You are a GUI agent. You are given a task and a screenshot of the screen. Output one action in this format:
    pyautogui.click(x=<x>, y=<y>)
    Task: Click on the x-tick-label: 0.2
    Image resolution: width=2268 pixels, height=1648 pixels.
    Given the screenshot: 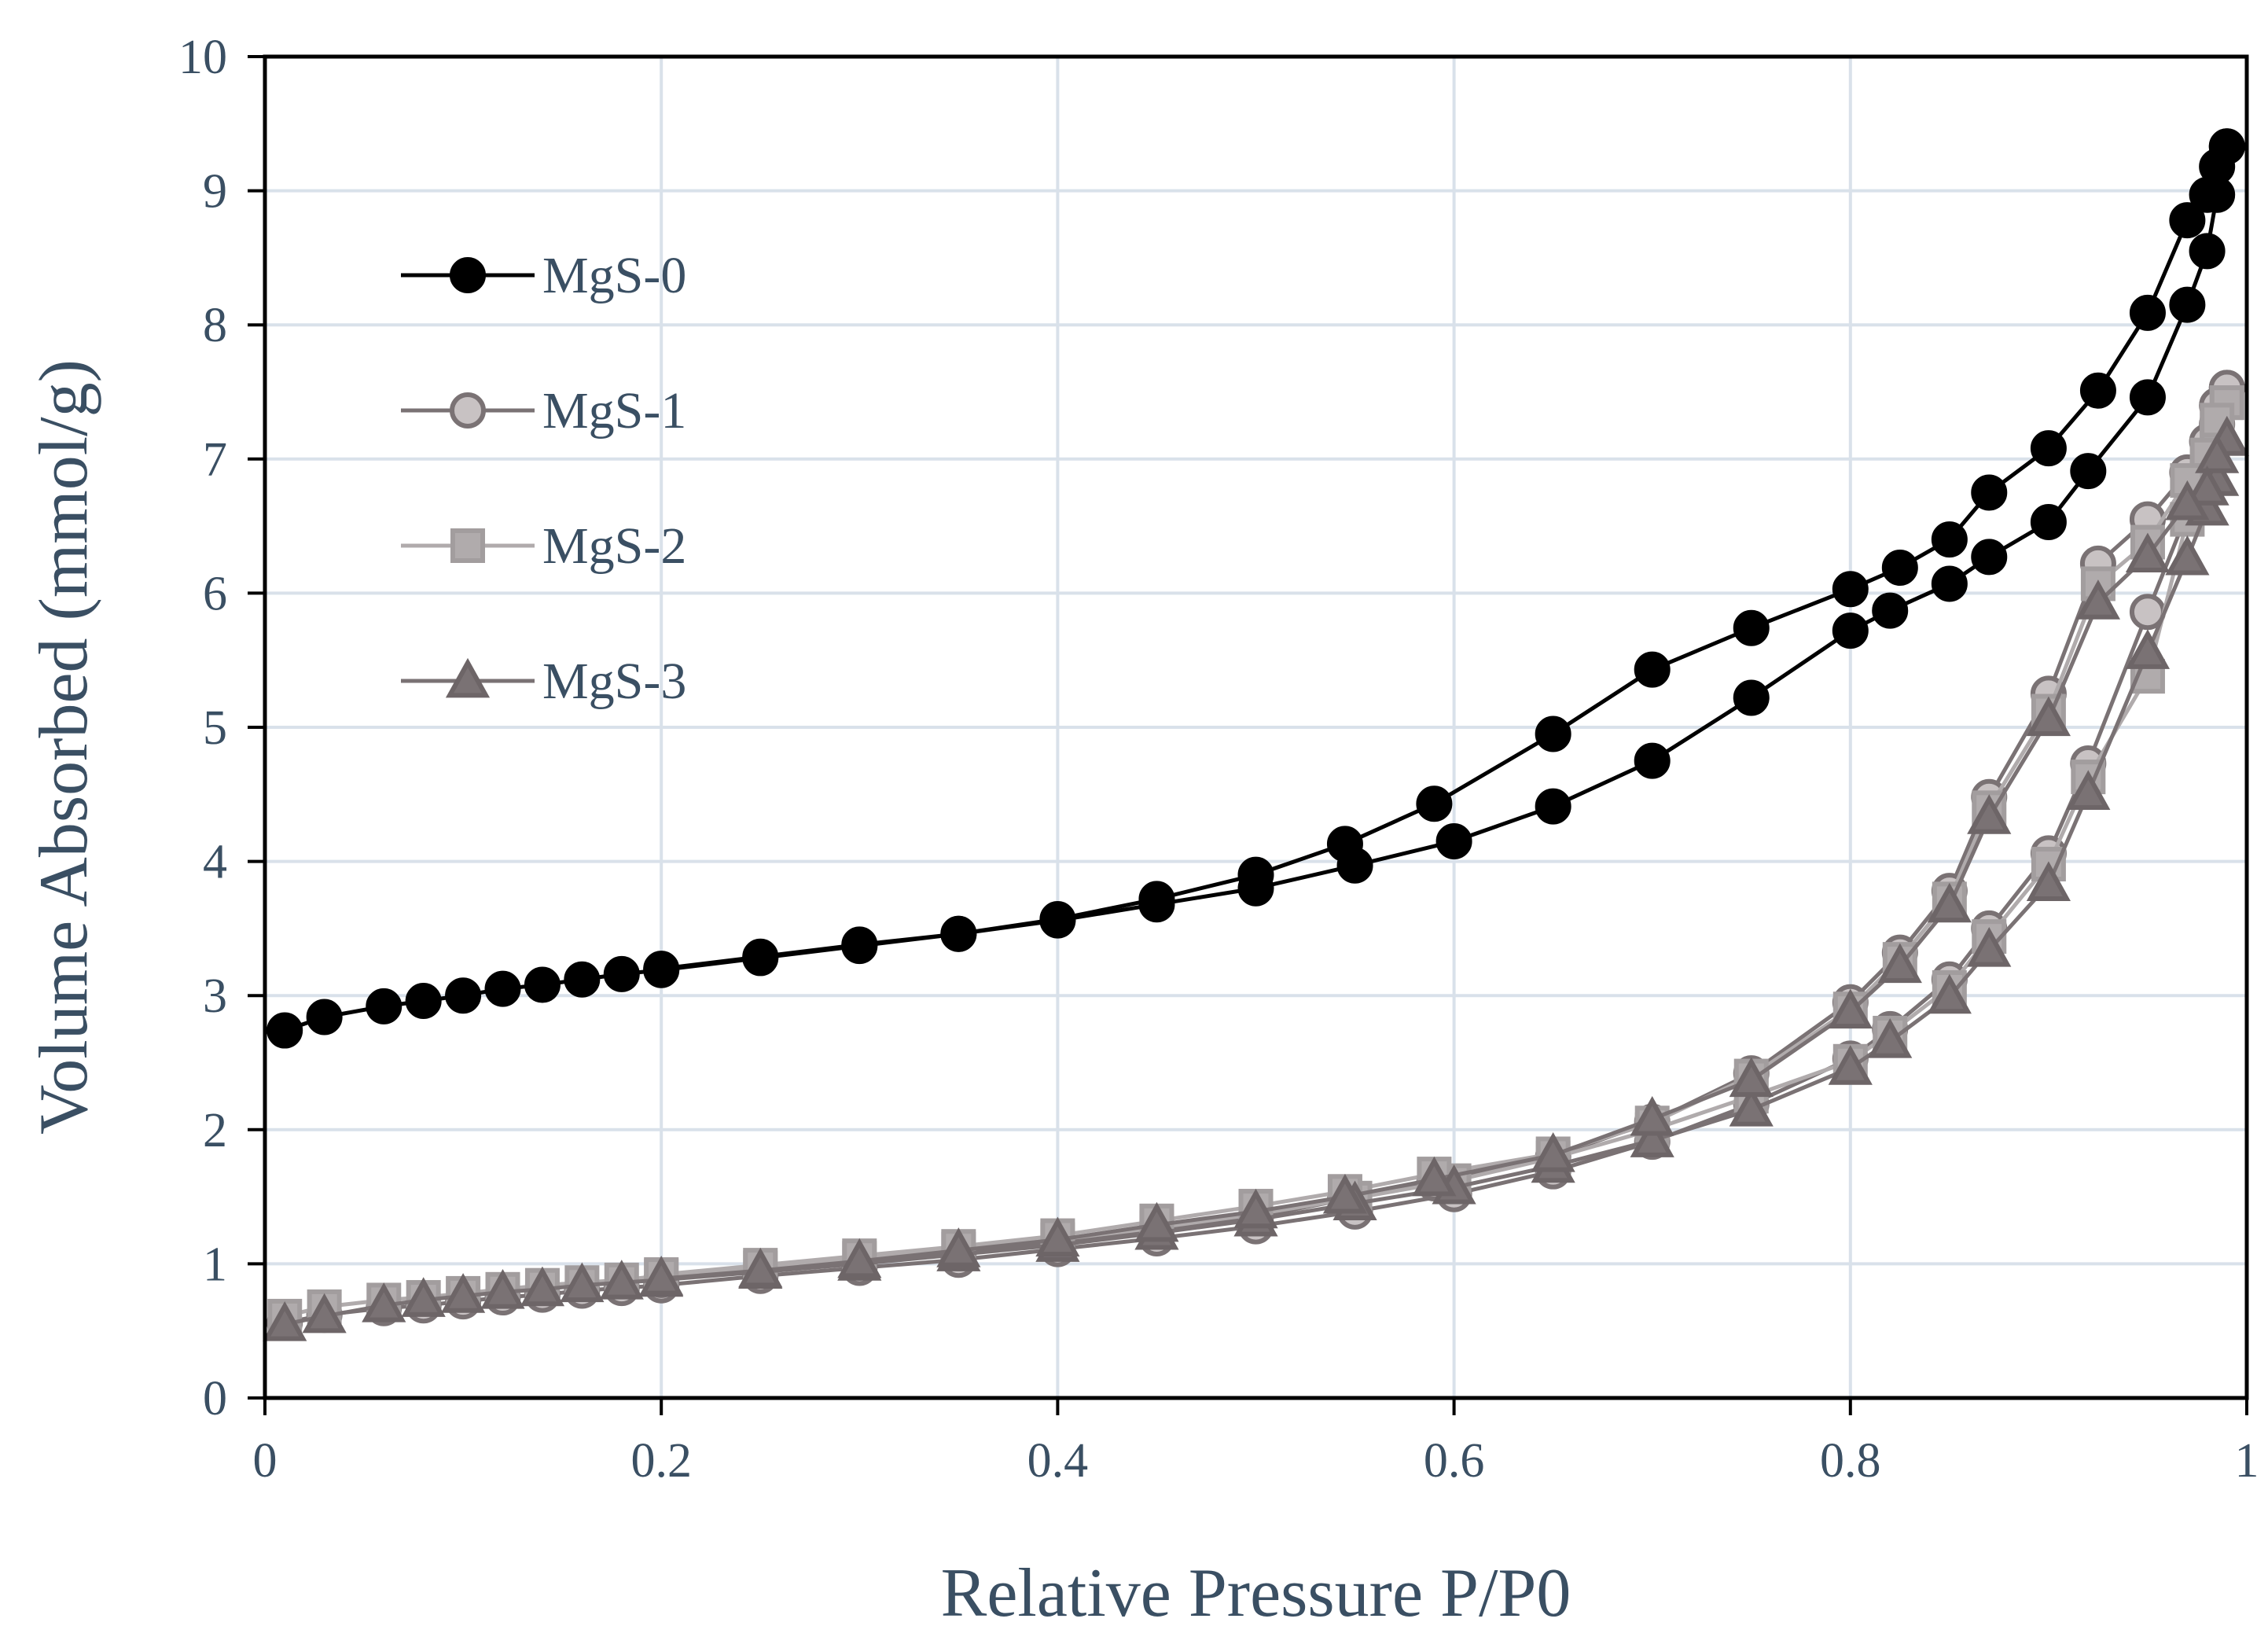 What is the action you would take?
    pyautogui.click(x=661, y=1461)
    